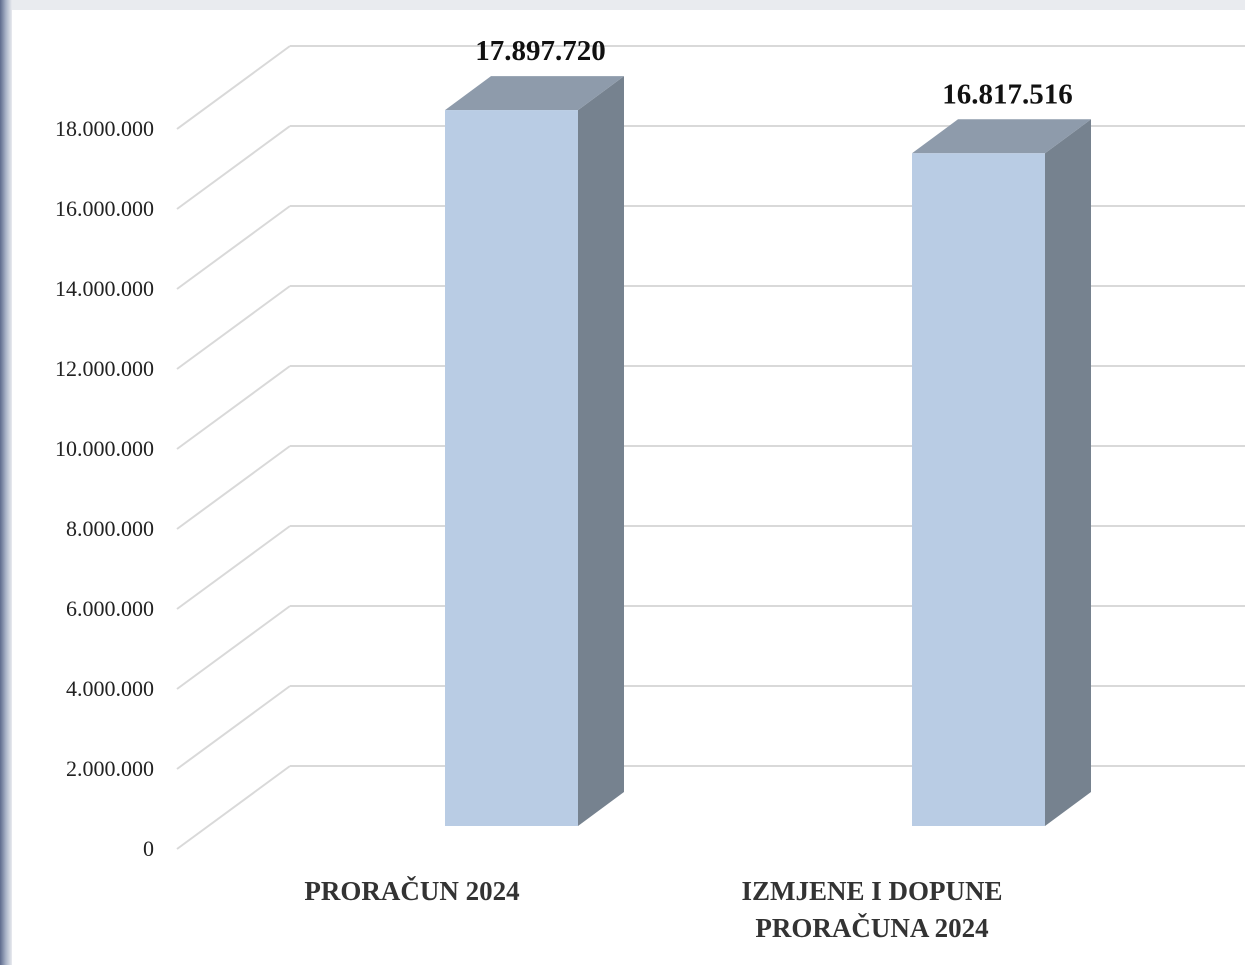  Describe the element at coordinates (110, 688) in the screenshot. I see `y-tick-label: 4.000.000` at that location.